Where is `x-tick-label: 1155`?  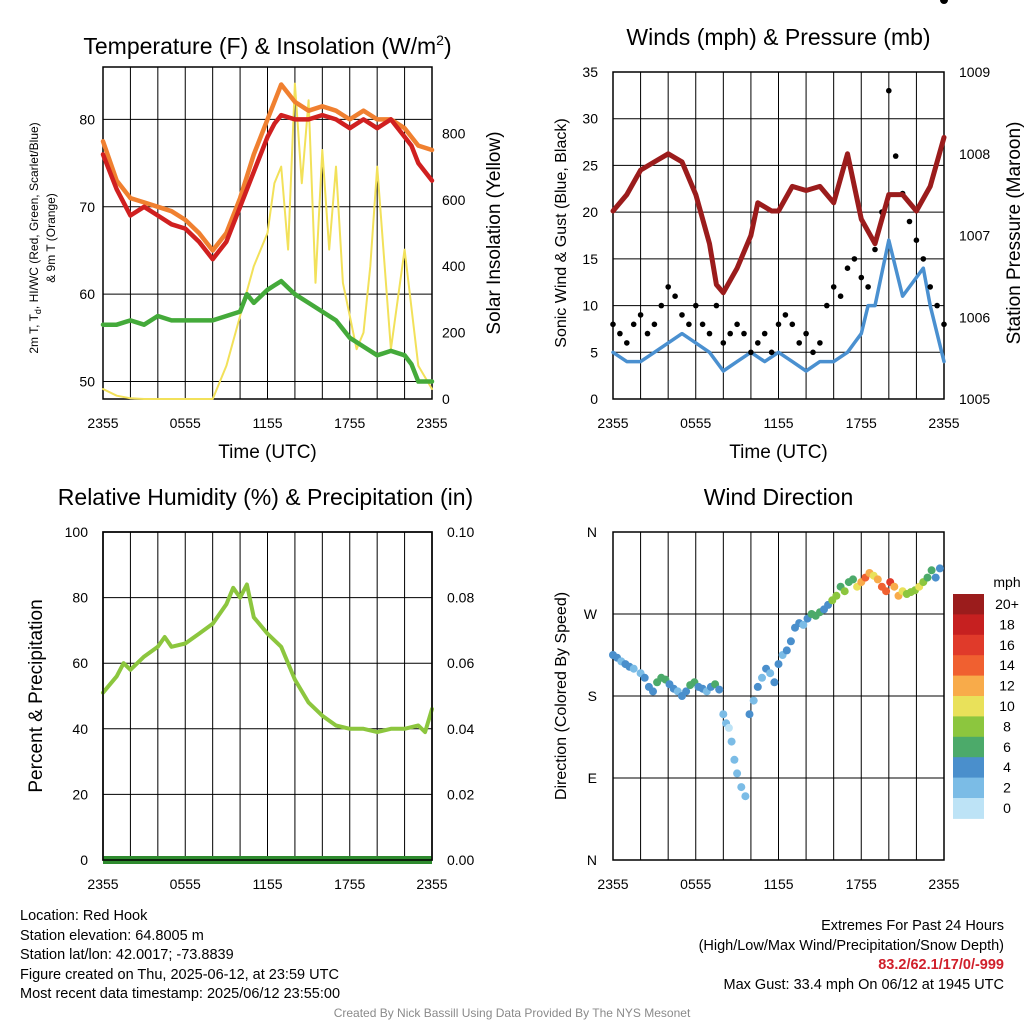 x-tick-label: 1155 is located at coordinates (778, 423).